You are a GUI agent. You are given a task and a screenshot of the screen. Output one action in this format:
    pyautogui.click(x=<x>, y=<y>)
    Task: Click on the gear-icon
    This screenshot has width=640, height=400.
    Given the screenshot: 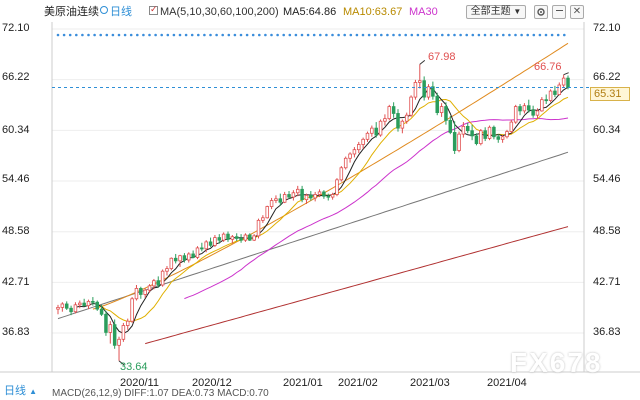 What is the action you would take?
    pyautogui.click(x=541, y=12)
    